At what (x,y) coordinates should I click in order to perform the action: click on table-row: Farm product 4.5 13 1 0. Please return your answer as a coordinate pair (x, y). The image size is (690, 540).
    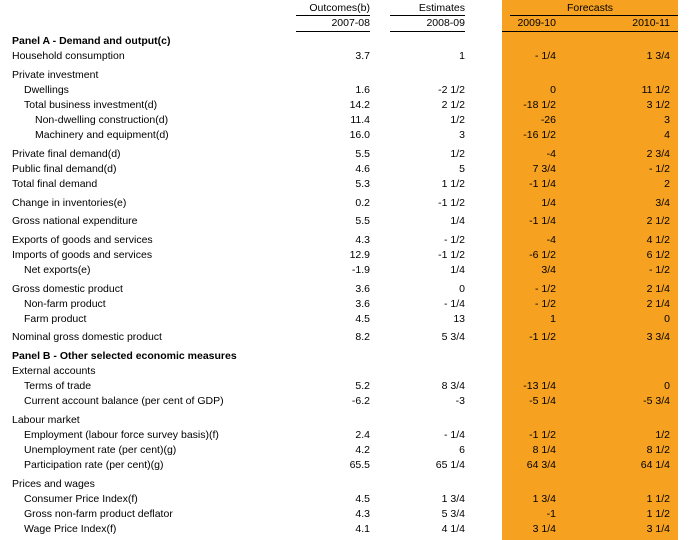
    Looking at the image, I should click on (345, 319).